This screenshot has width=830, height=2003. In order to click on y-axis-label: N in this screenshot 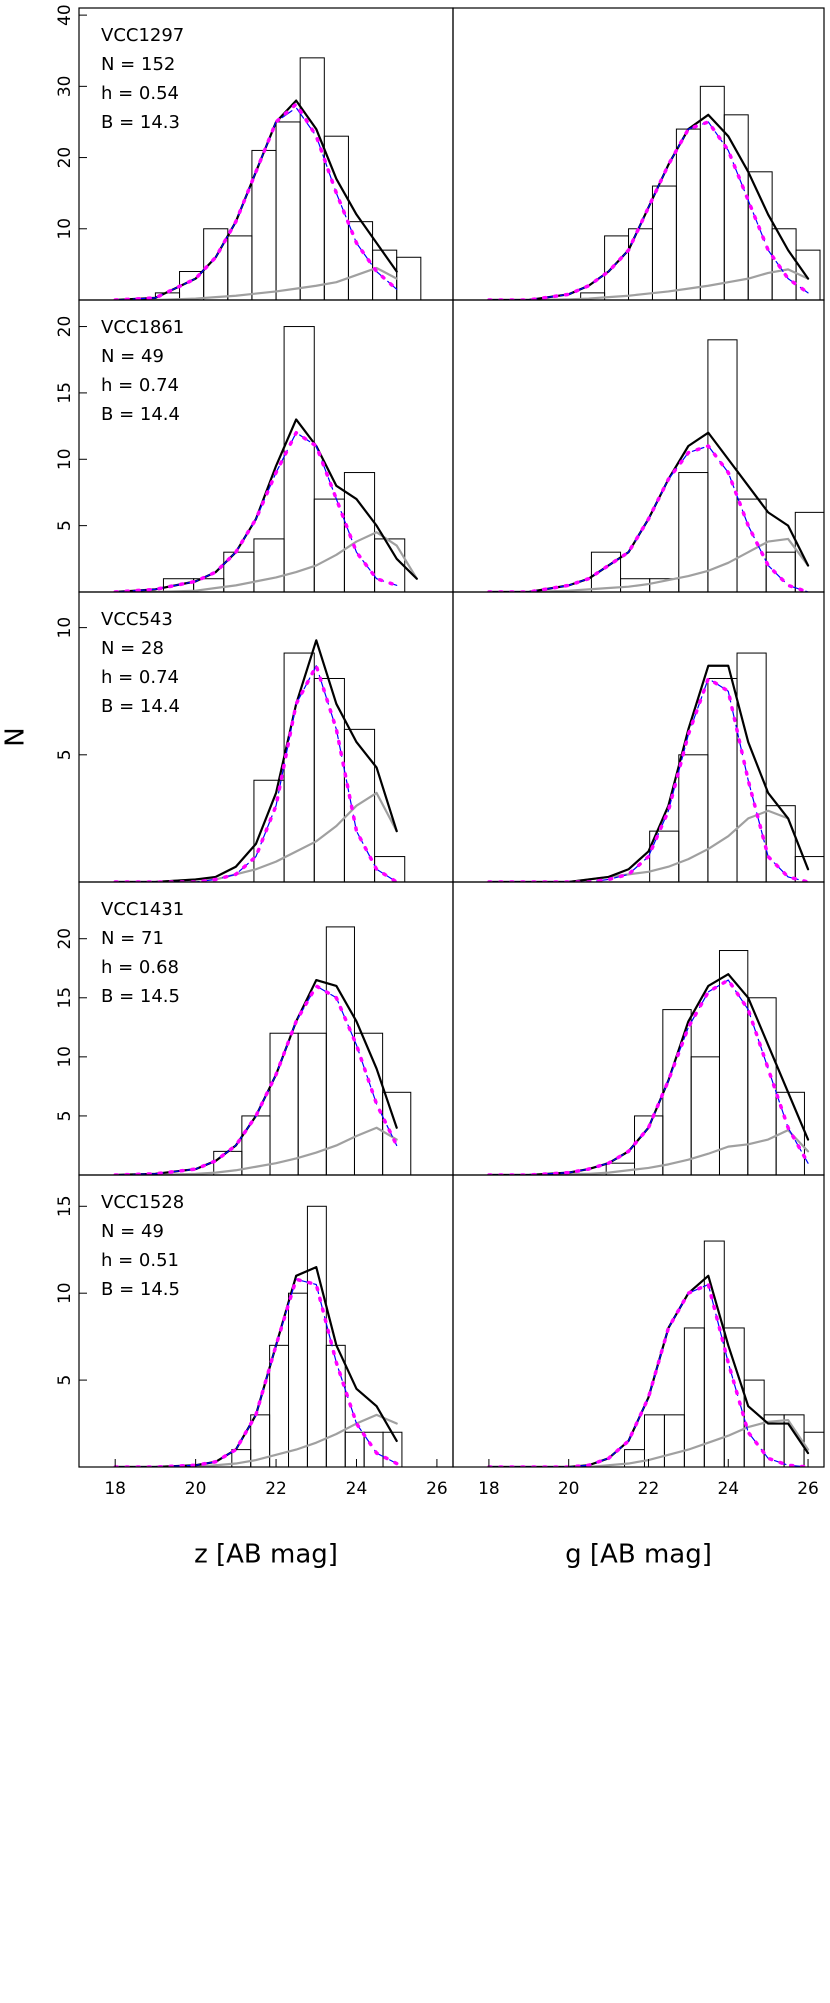, I will do `click(16, 736)`.